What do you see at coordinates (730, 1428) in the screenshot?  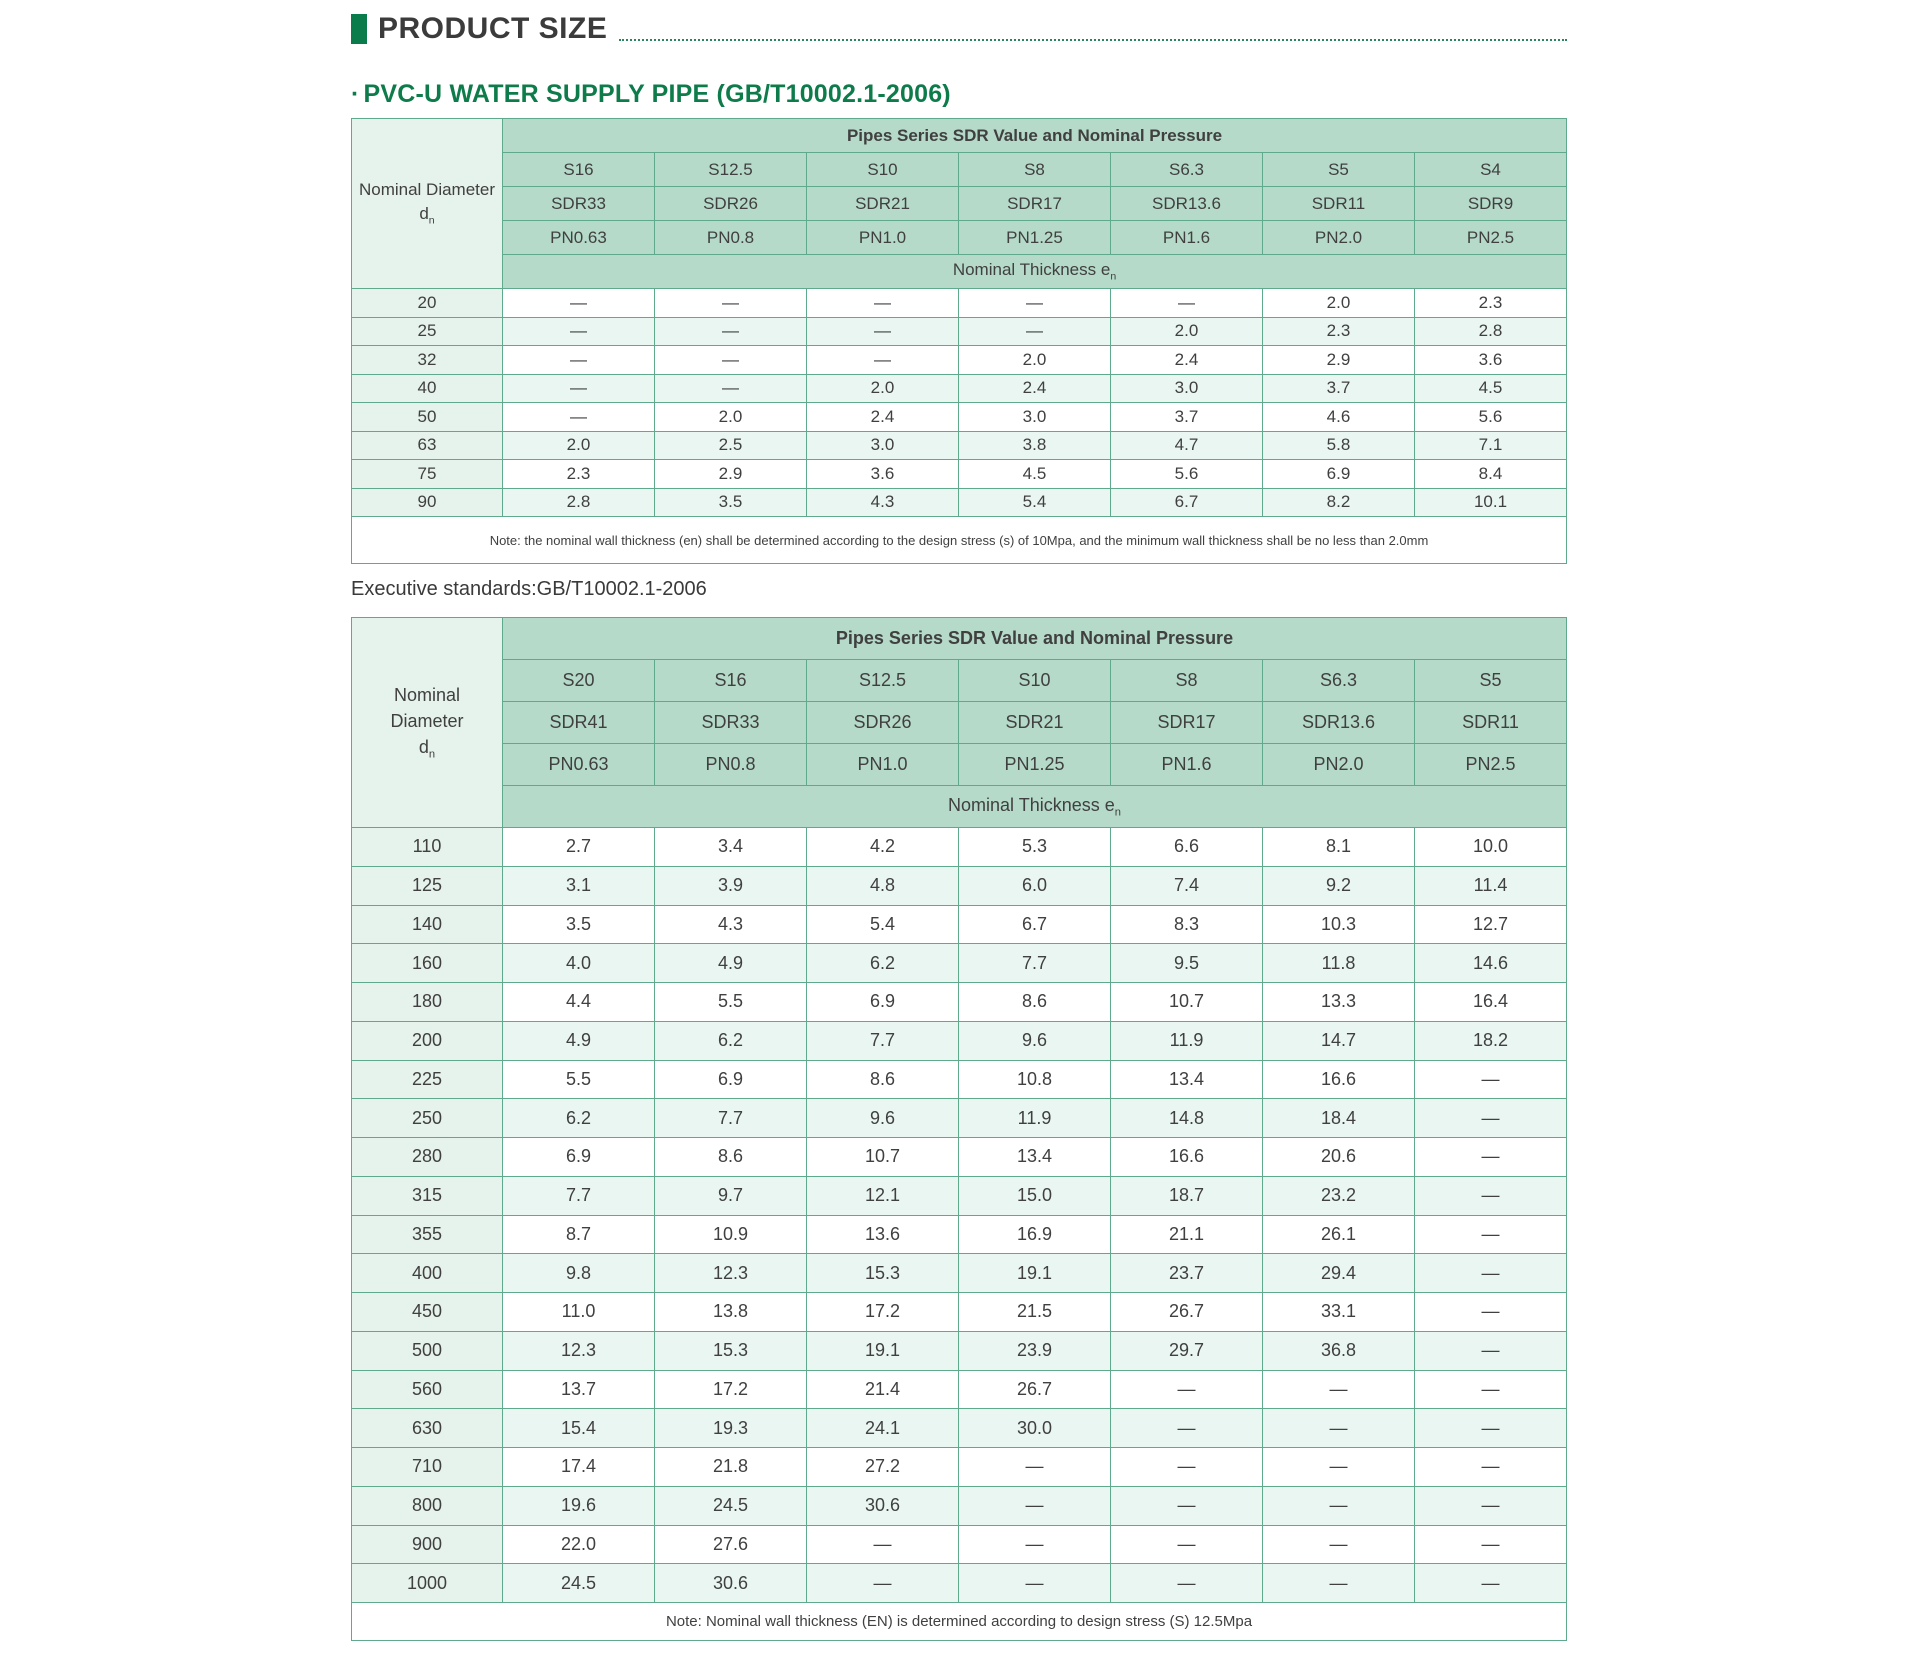 I see `thickness-value-cell: 19.3` at bounding box center [730, 1428].